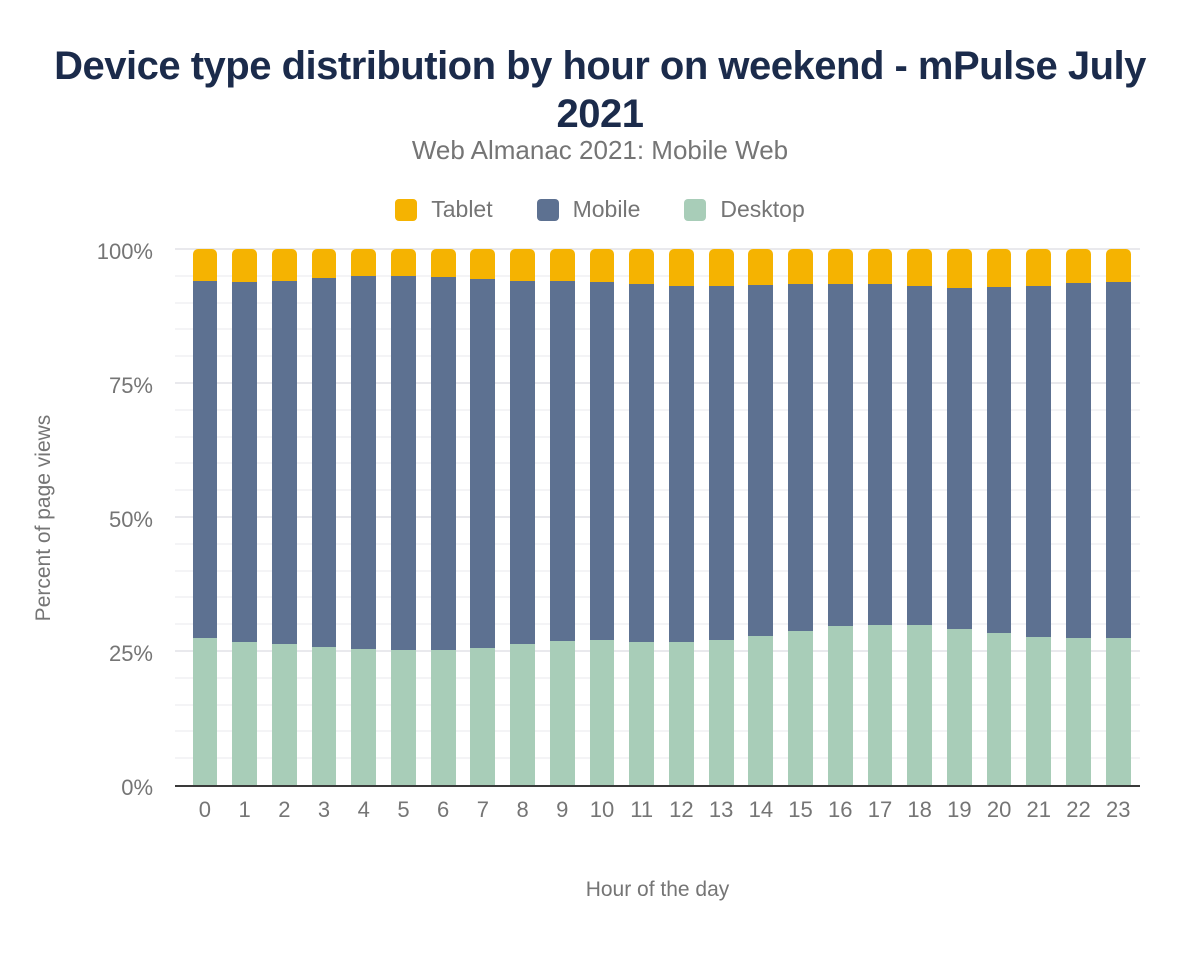 The image size is (1200, 960). What do you see at coordinates (562, 712) in the screenshot?
I see `bar-hour-9-desktop-segment` at bounding box center [562, 712].